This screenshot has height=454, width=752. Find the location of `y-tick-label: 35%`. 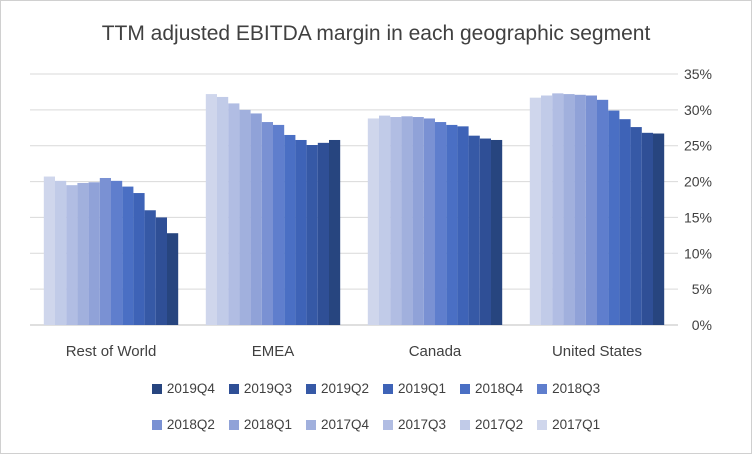

y-tick-label: 35% is located at coordinates (698, 74).